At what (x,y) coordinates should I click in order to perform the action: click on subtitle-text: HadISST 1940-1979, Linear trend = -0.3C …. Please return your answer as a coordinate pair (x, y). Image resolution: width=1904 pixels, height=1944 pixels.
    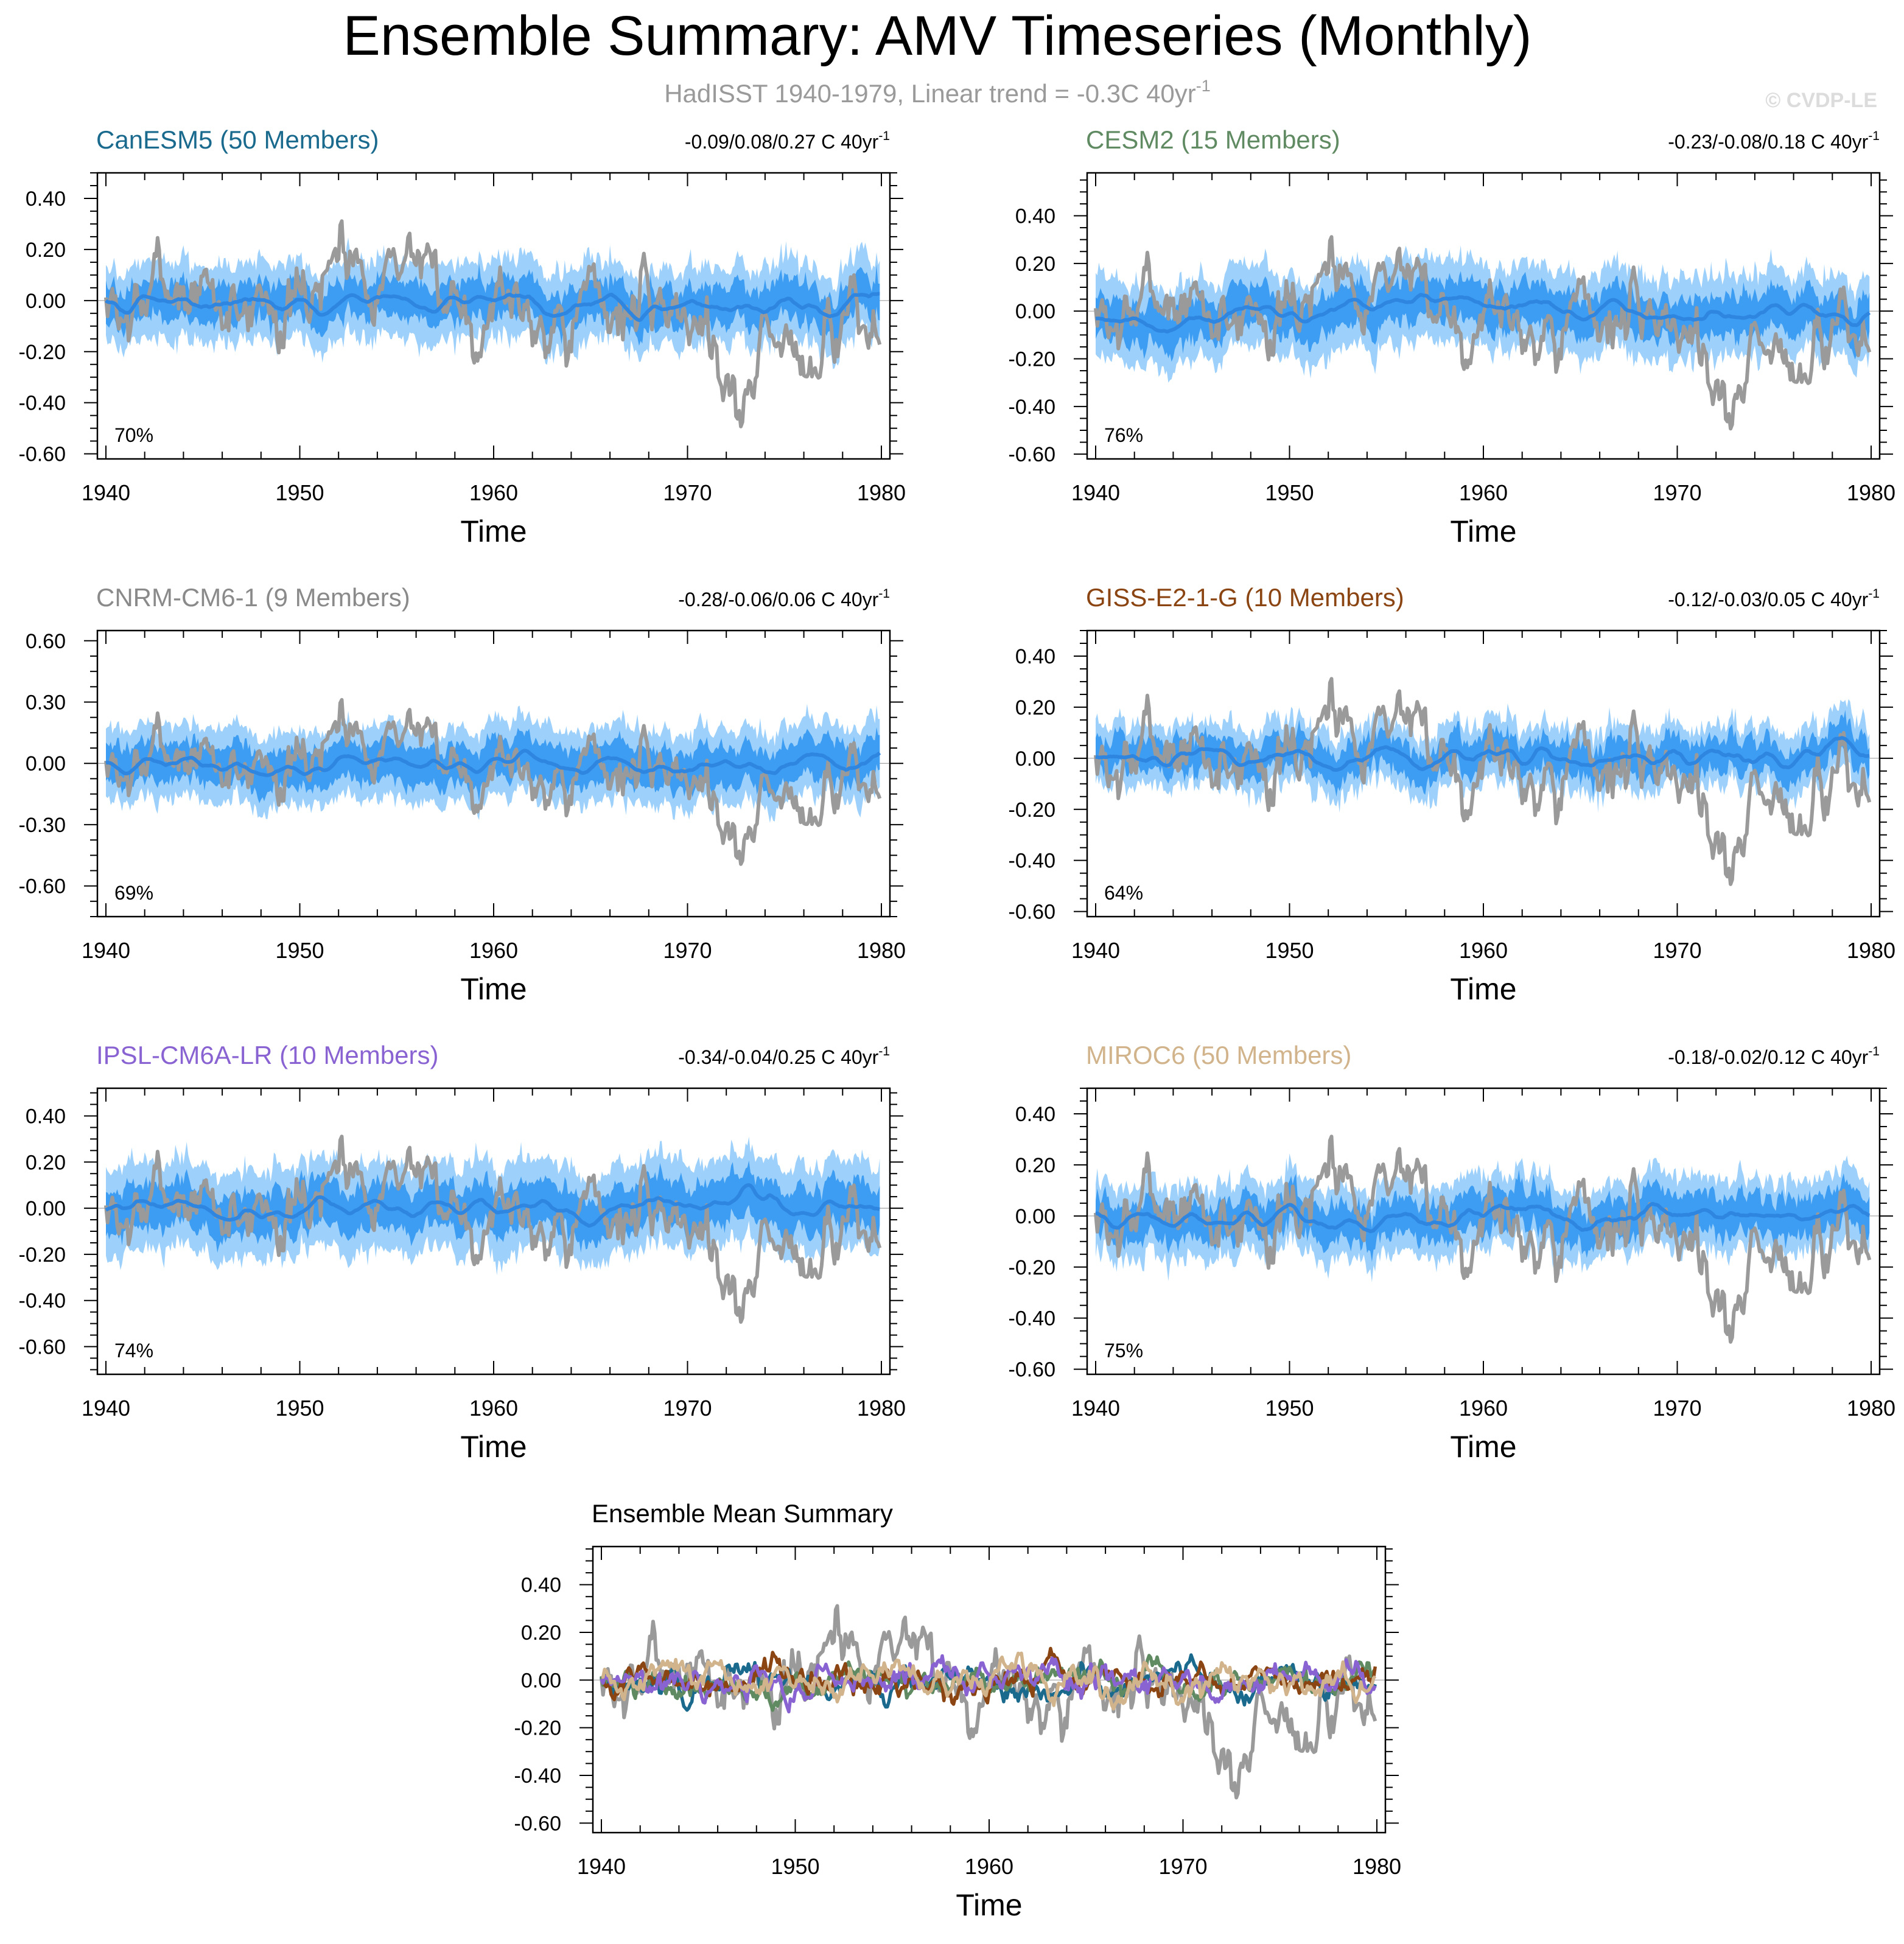
    Looking at the image, I should click on (930, 94).